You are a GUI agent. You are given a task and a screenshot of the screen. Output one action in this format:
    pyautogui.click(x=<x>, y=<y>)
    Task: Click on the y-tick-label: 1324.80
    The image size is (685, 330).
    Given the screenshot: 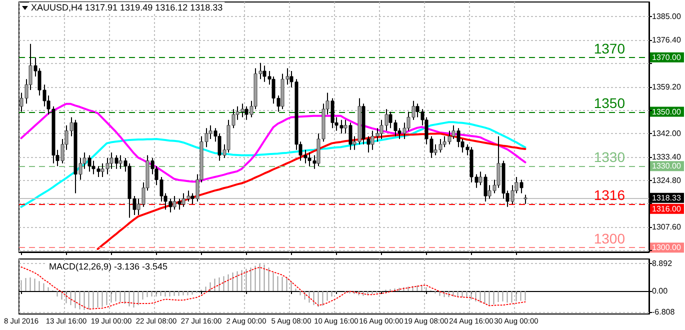 What is the action you would take?
    pyautogui.click(x=667, y=180)
    